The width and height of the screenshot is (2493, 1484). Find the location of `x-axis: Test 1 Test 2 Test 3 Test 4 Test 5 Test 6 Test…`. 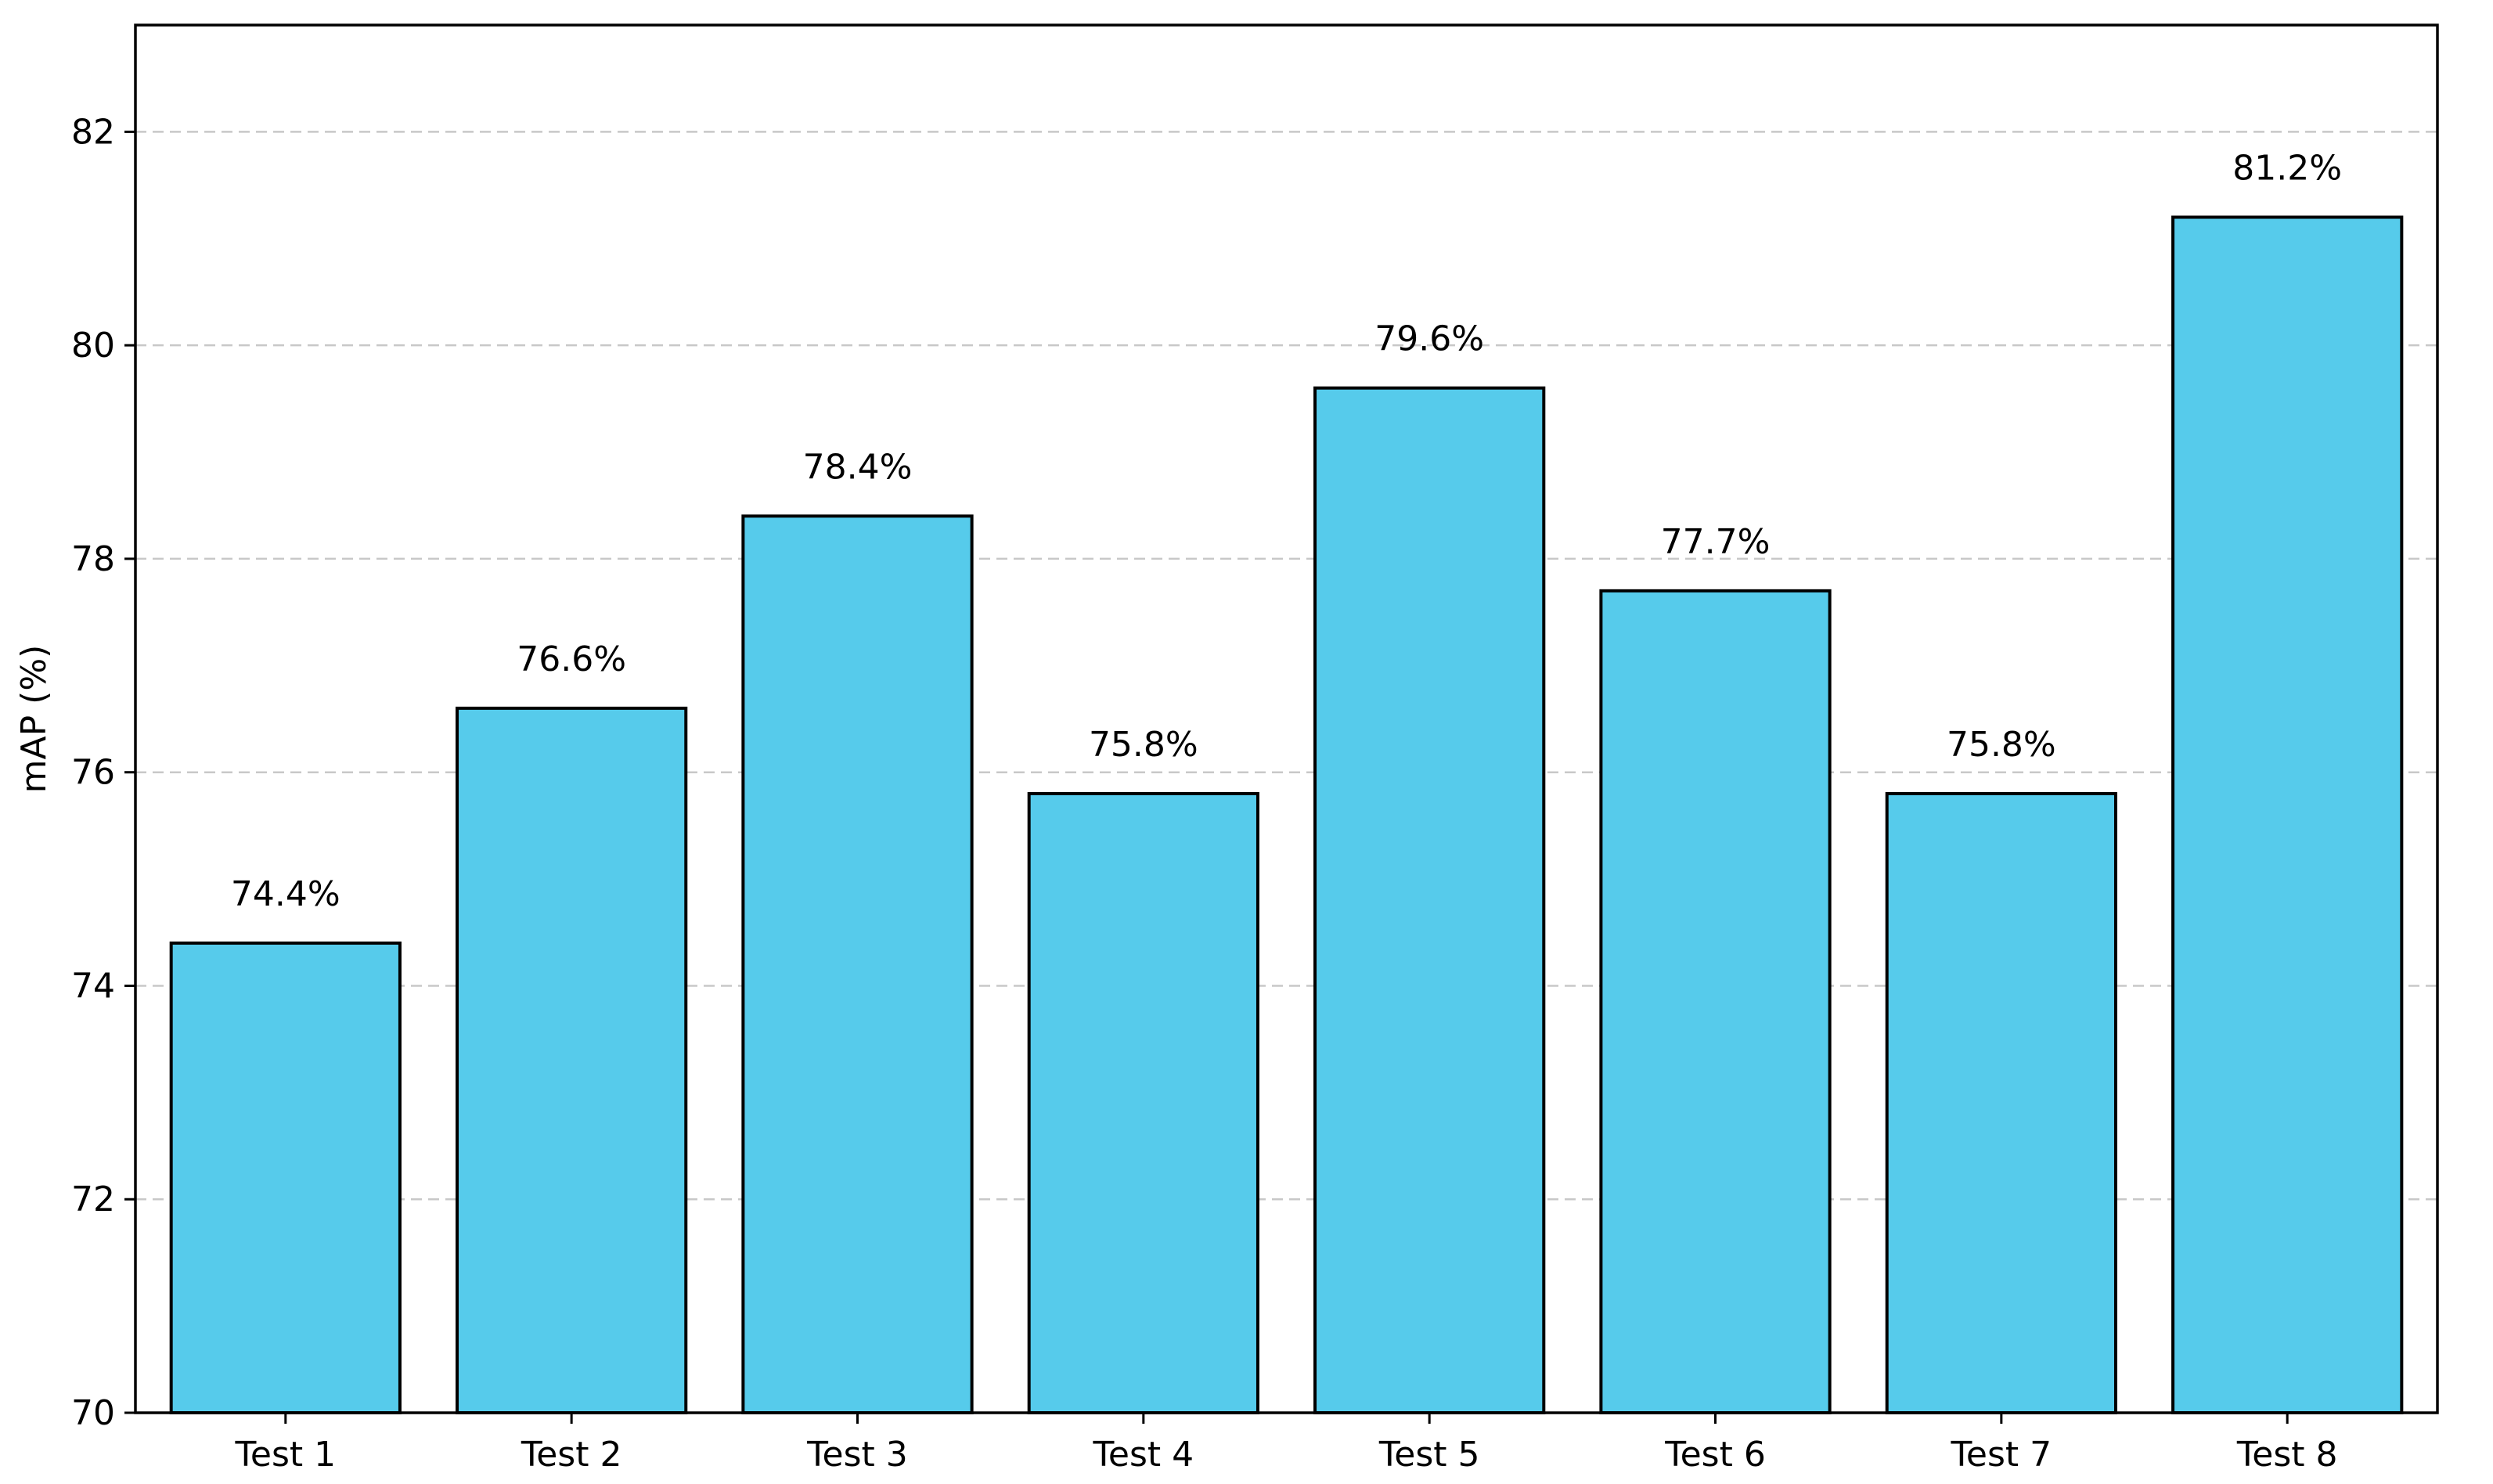

x-axis: Test 1 Test 2 Test 3 Test 4 Test 5 Test 6 Test… is located at coordinates (1286, 1444).